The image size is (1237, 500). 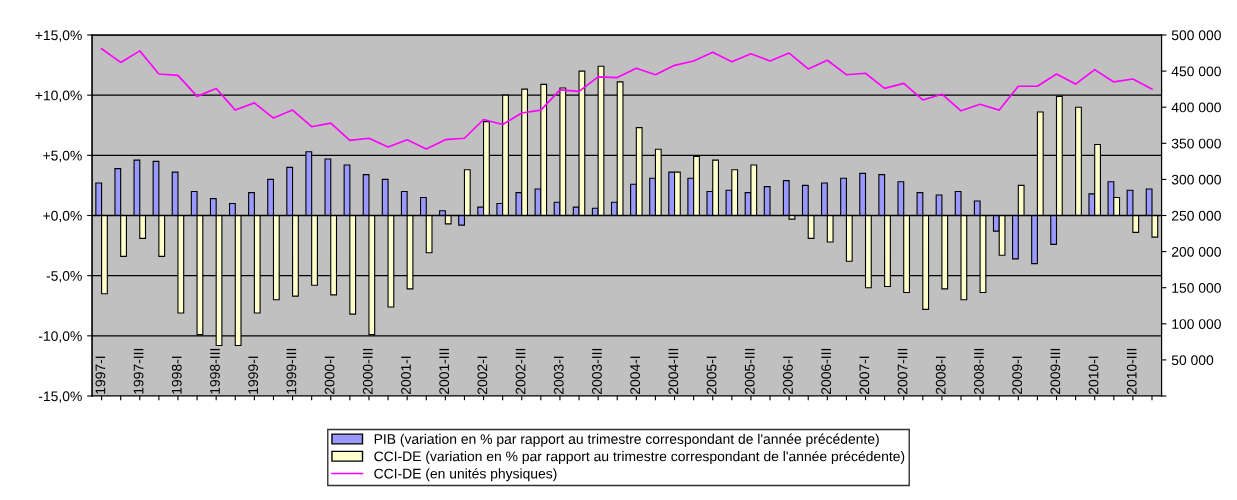 What do you see at coordinates (329, 375) in the screenshot?
I see `x-tick-label: 2000-I` at bounding box center [329, 375].